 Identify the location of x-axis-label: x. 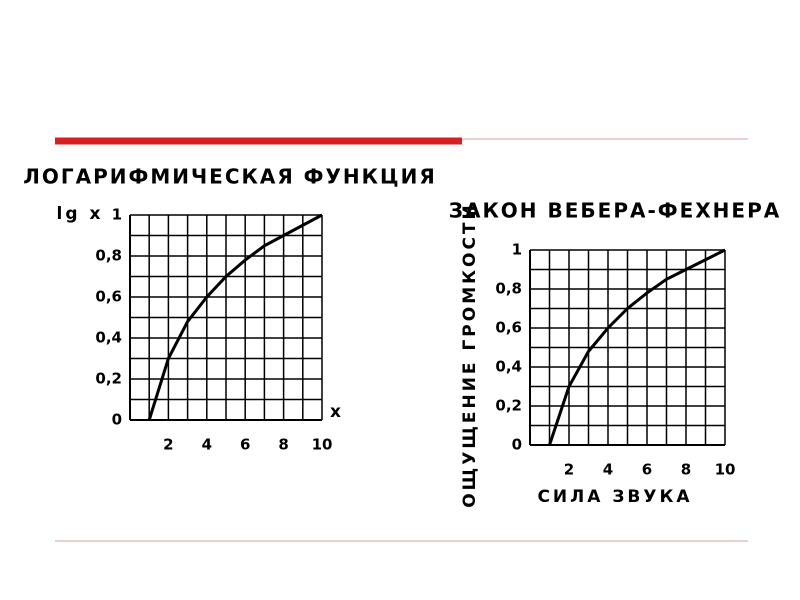
(337, 412).